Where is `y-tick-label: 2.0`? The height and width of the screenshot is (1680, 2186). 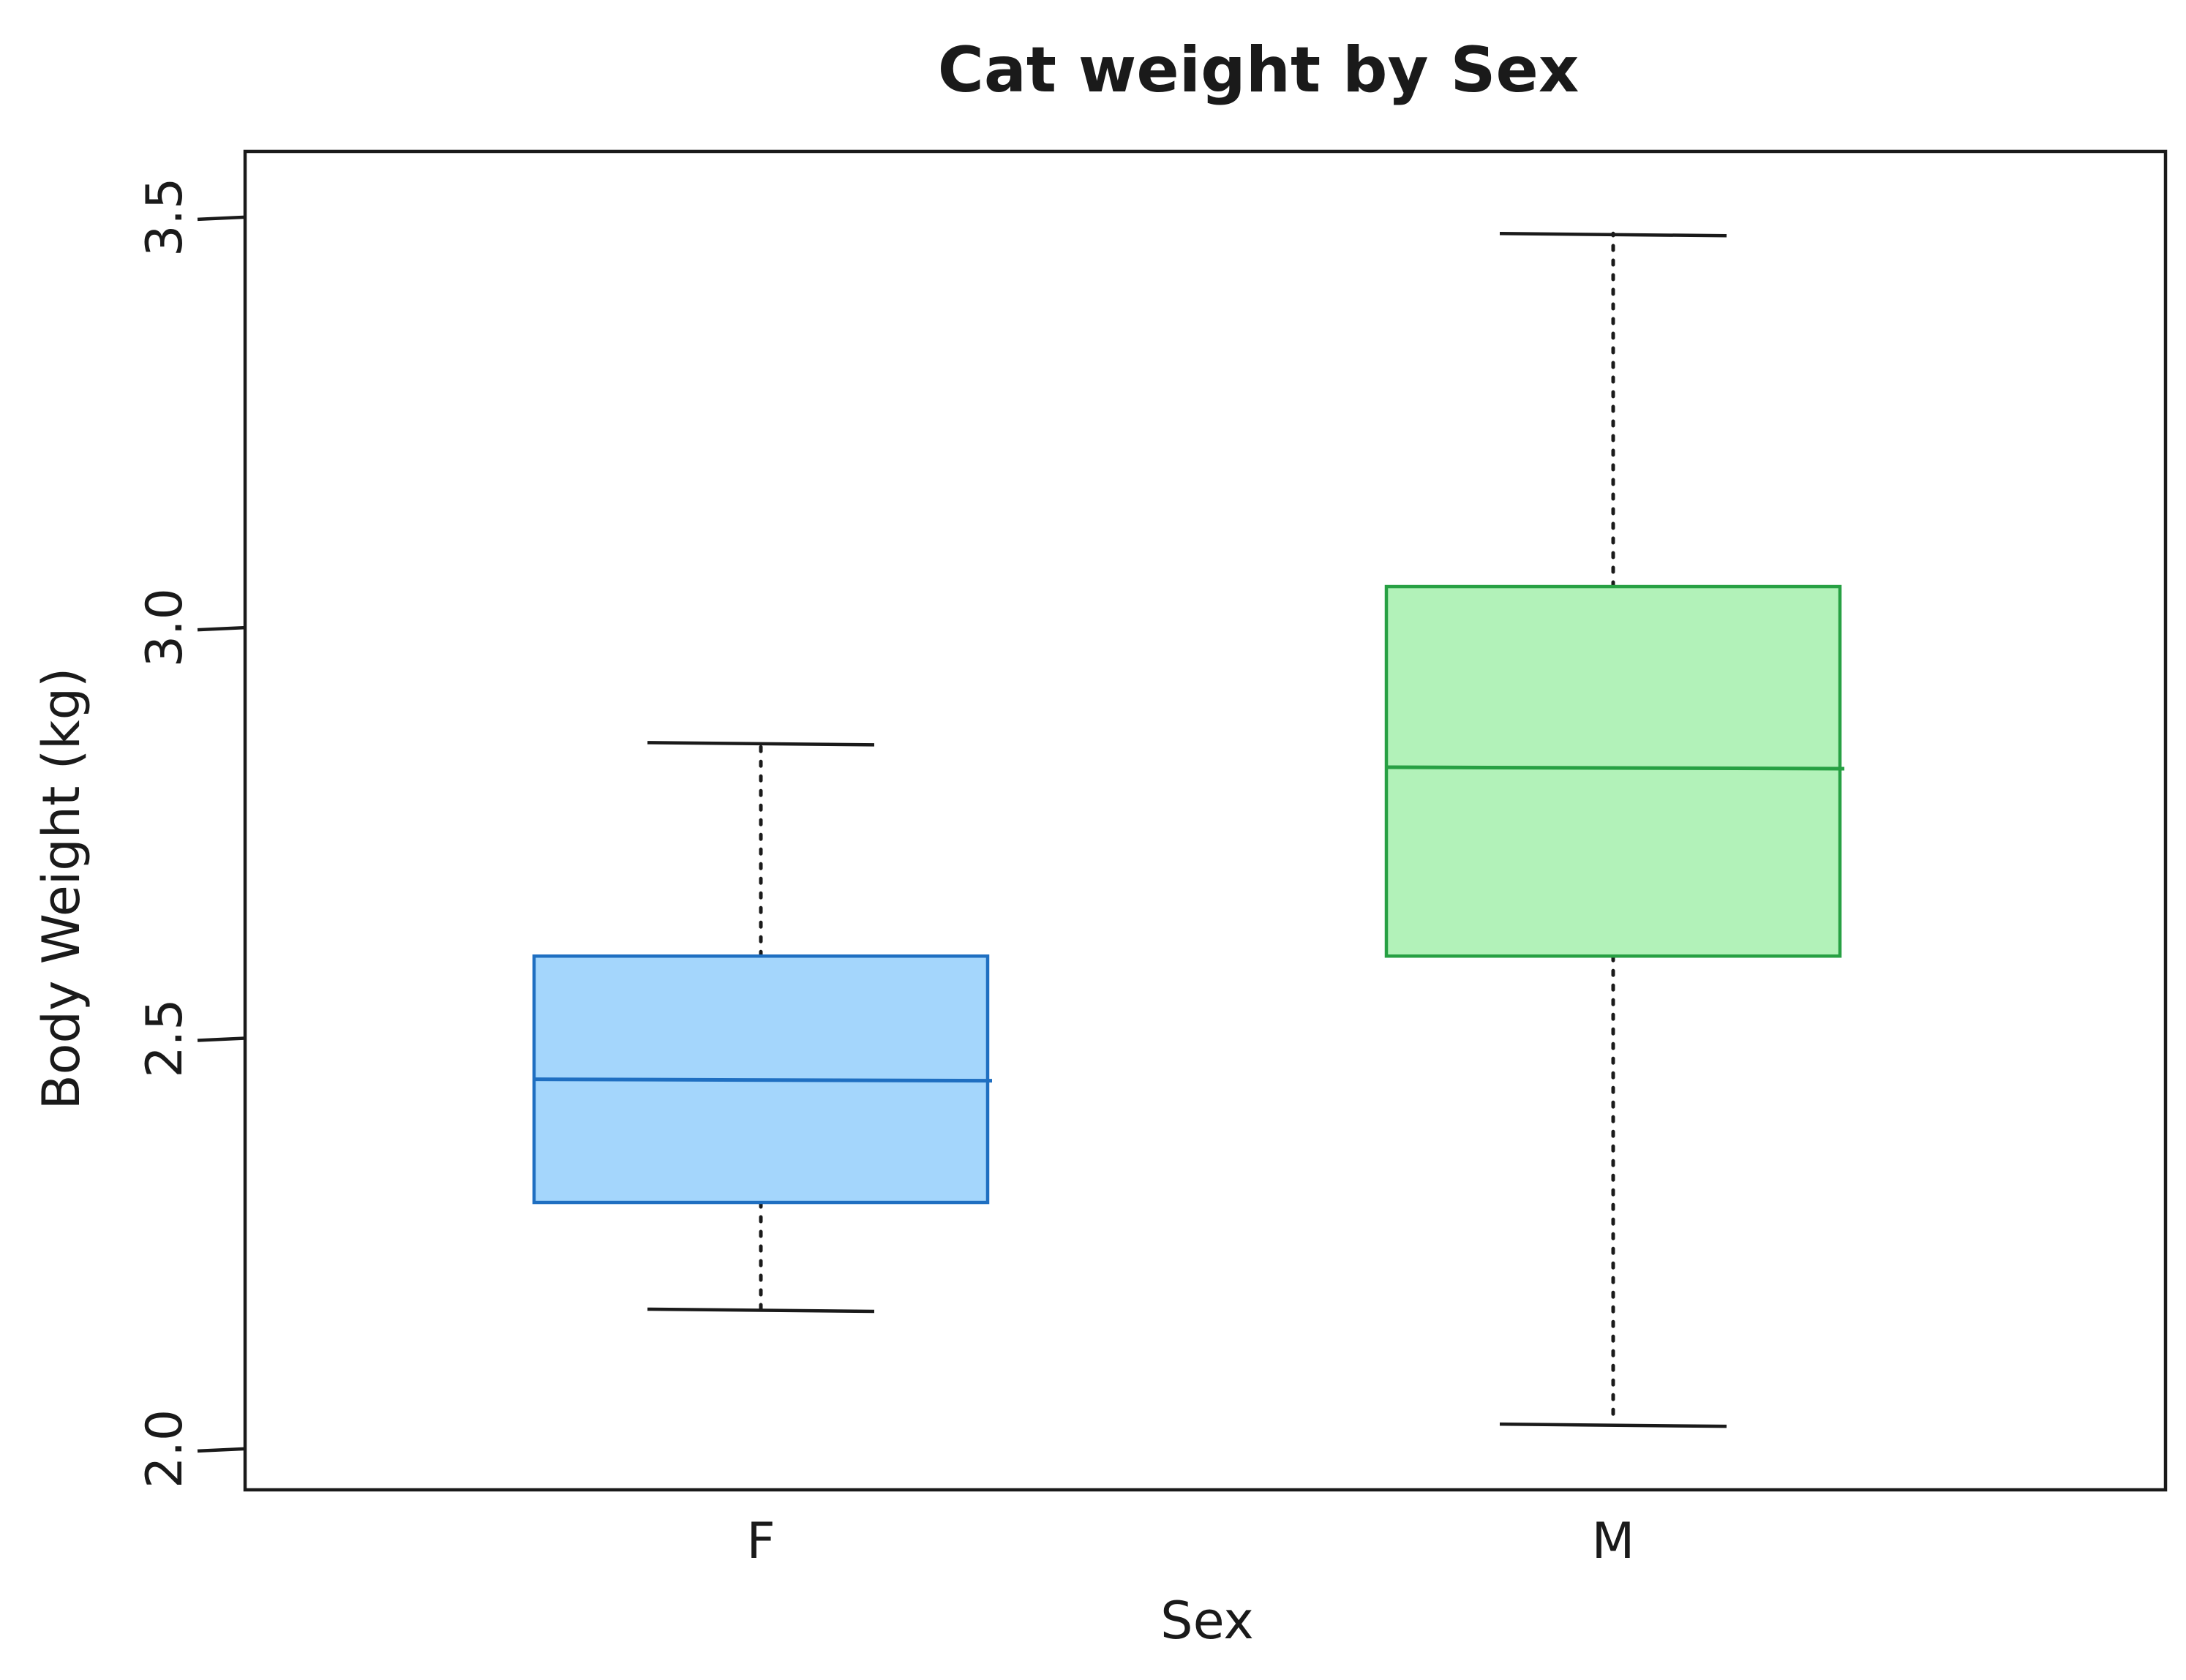 y-tick-label: 2.0 is located at coordinates (165, 1449).